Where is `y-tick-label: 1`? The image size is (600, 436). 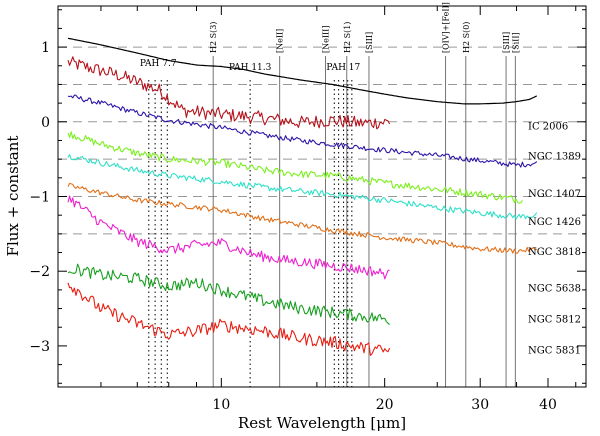
y-tick-label: 1 is located at coordinates (45, 48).